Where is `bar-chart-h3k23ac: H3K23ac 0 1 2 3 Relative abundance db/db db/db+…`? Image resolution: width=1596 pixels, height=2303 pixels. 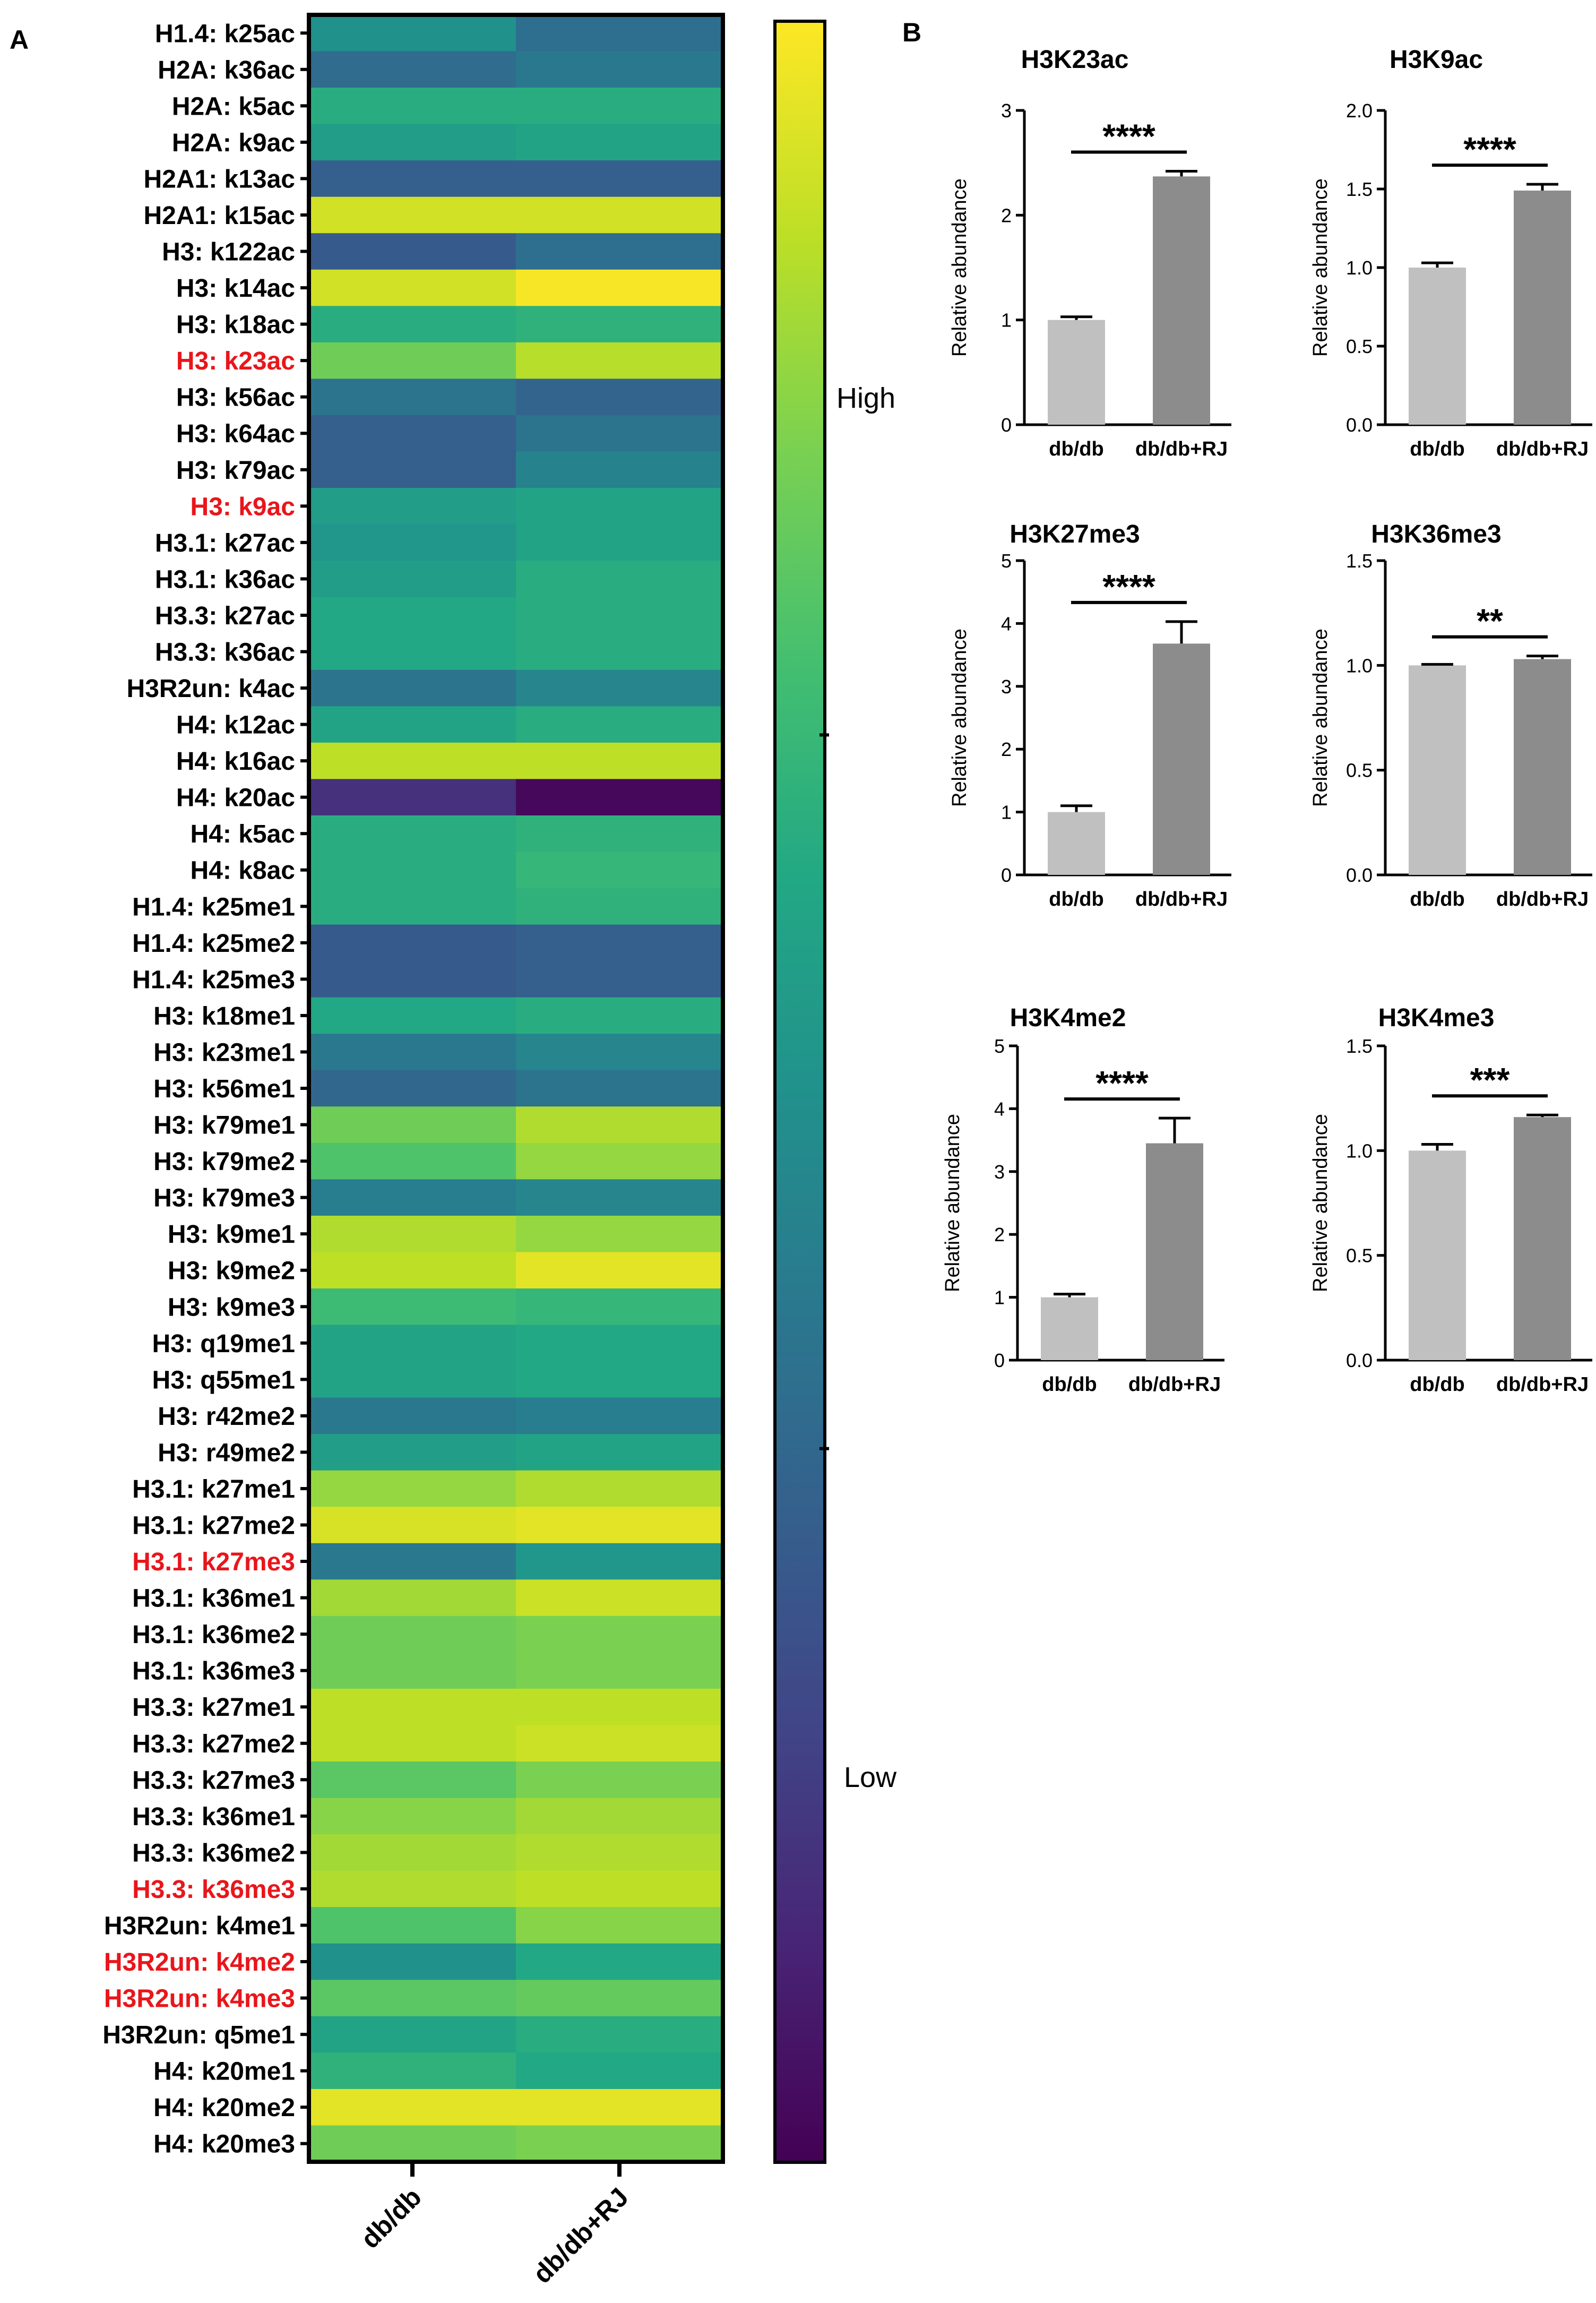 bar-chart-h3k23ac: H3K23ac 0 1 2 3 Relative abundance db/db db/db+… is located at coordinates (1089, 253).